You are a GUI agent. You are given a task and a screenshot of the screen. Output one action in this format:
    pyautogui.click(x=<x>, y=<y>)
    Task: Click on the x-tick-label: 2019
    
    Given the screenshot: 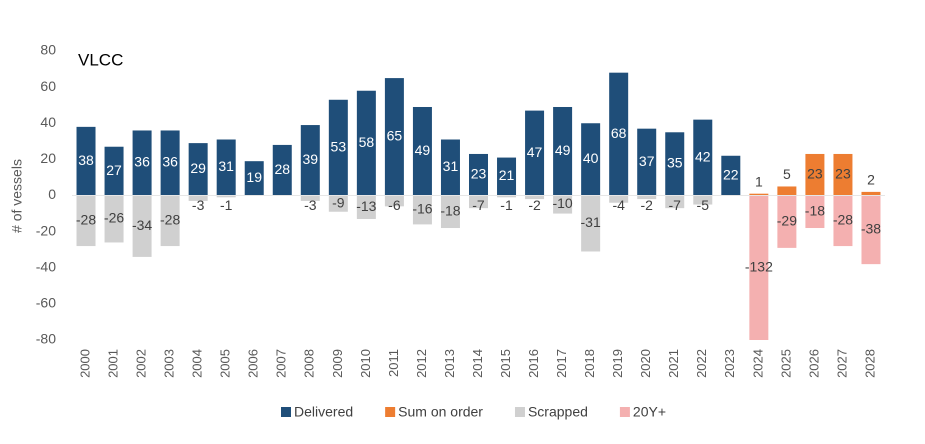 What is the action you would take?
    pyautogui.click(x=617, y=363)
    